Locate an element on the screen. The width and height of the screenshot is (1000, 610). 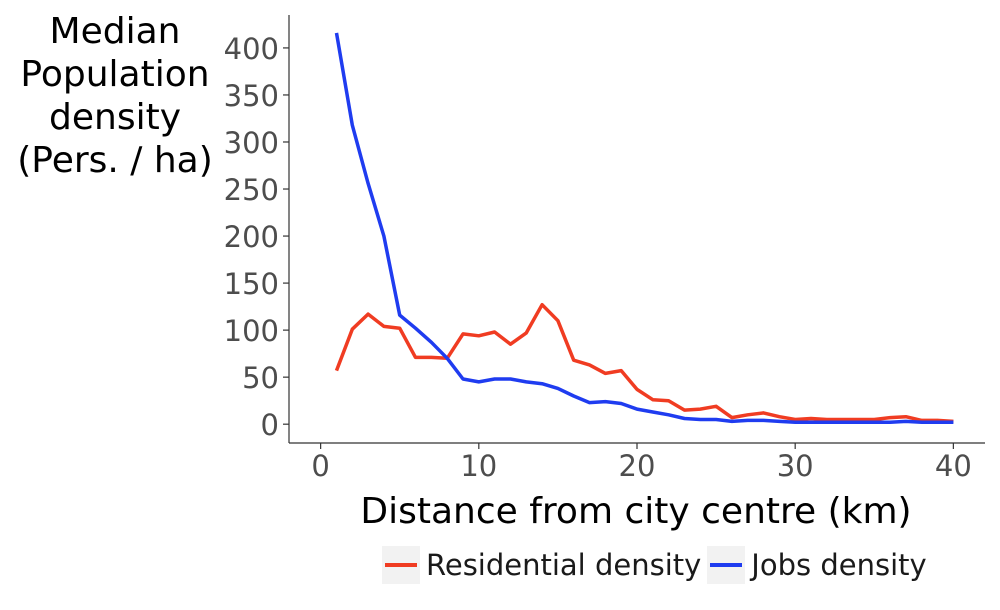
y-tick-label: 0 is located at coordinates (270, 425).